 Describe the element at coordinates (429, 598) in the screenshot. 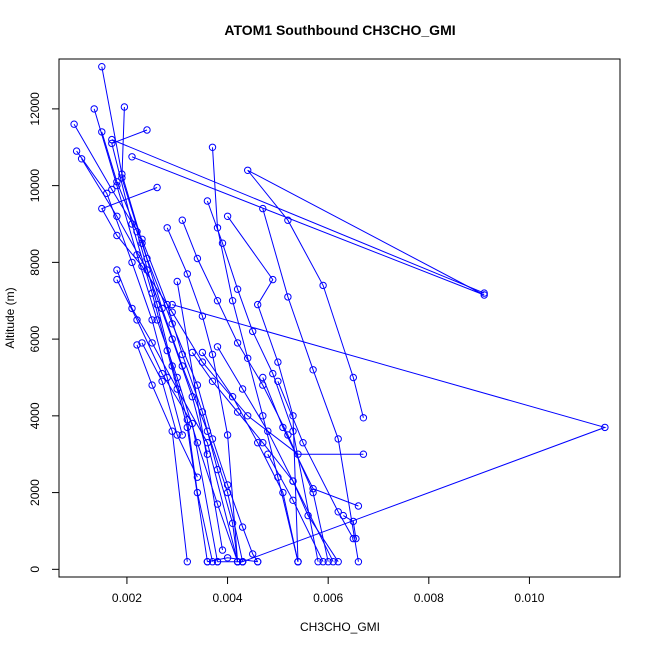

I see `x-tick-label: 0.008` at that location.